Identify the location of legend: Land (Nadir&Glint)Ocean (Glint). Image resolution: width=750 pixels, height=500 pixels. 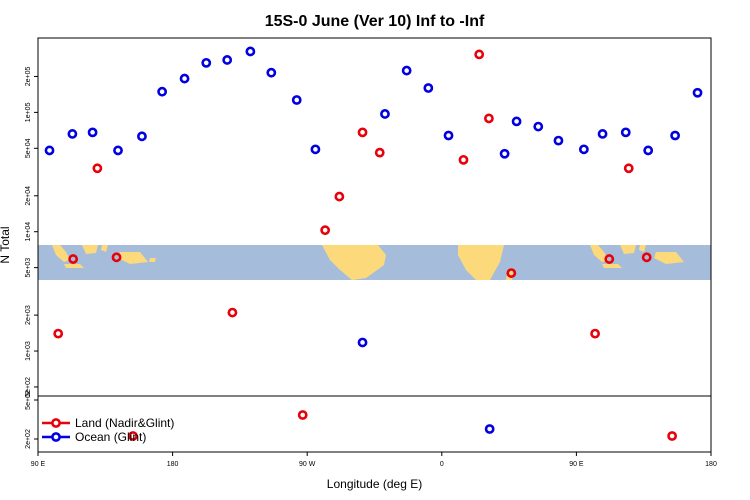
(108, 430).